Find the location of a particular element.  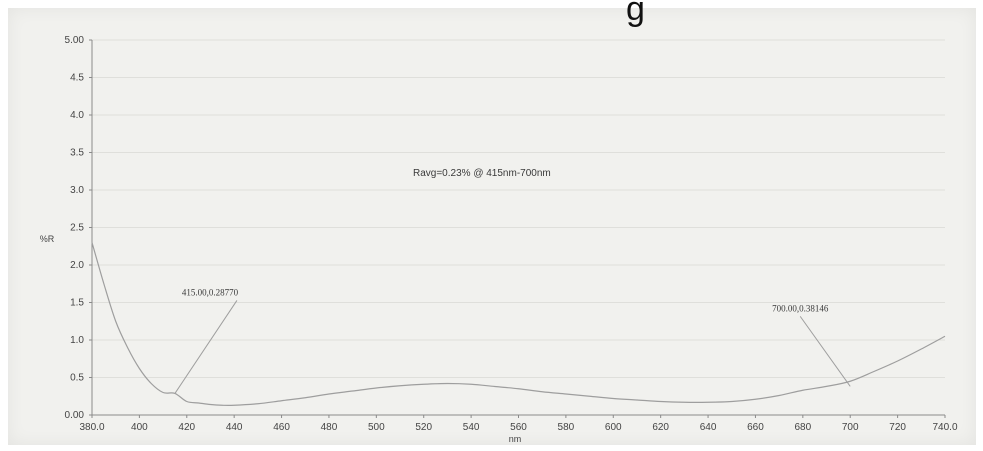

x-tick-label: 640 is located at coordinates (708, 427).